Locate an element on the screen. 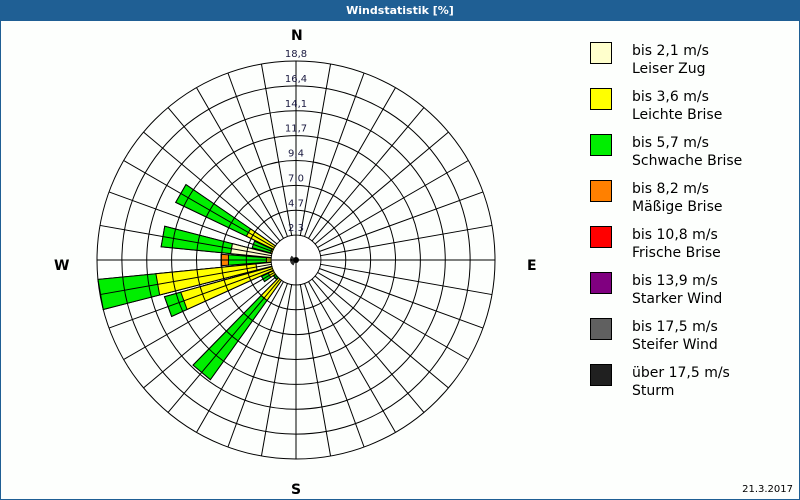 The image size is (800, 500). window-title: Windstatistik [%] is located at coordinates (400, 11).